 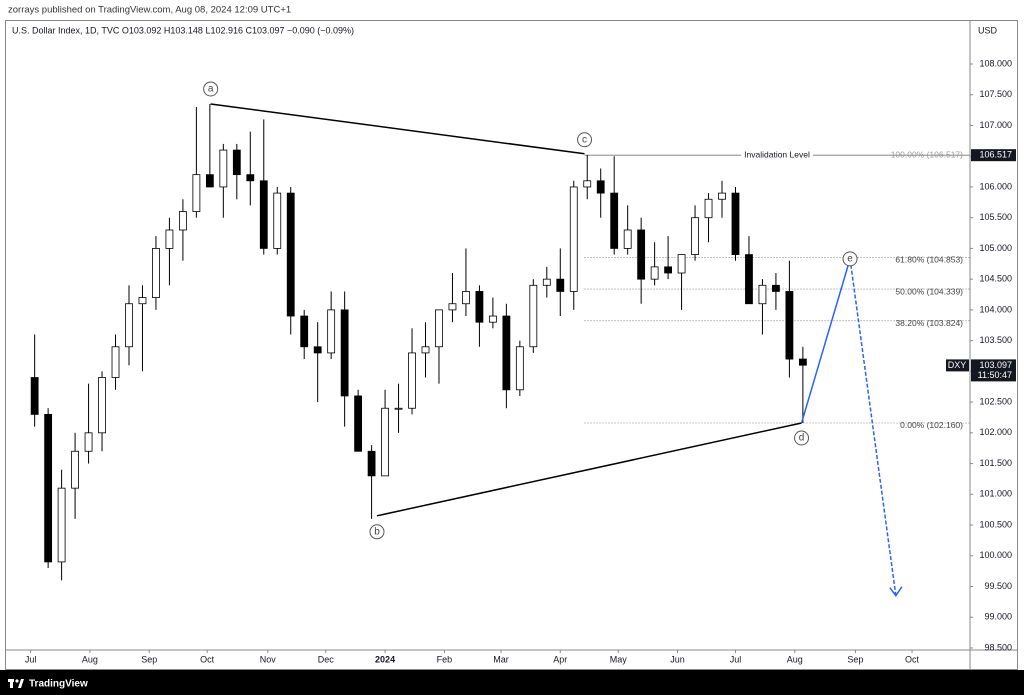 I want to click on lower-trendline, so click(x=589, y=469).